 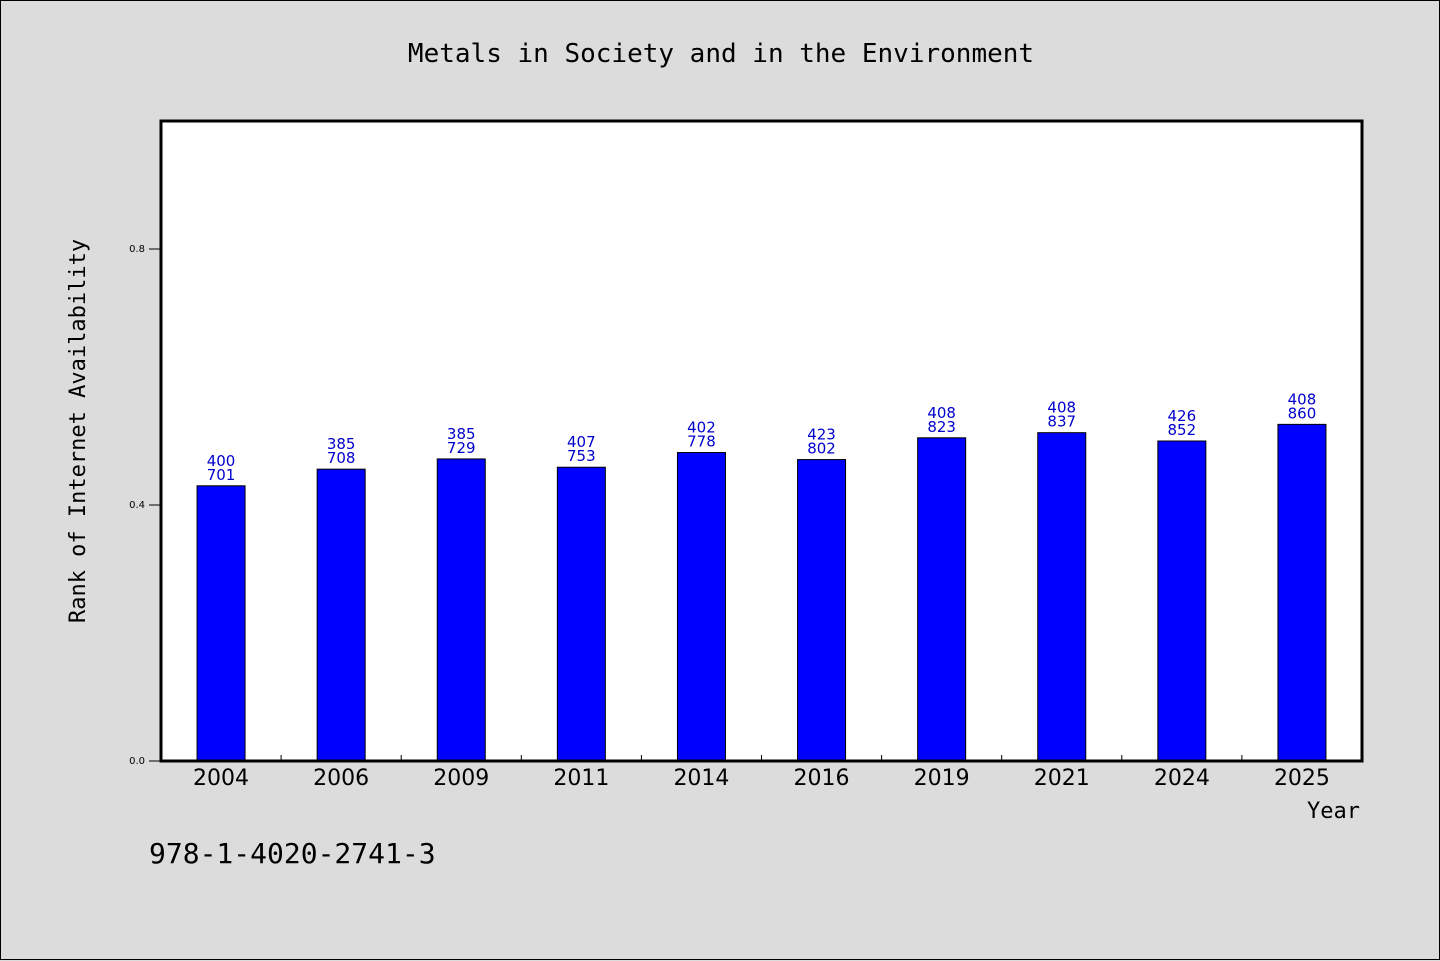 I want to click on data-label-top-2016: 423, so click(x=821, y=435).